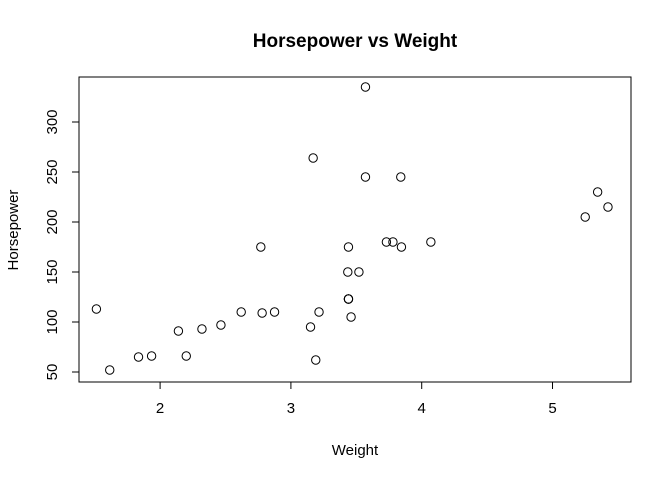 Image resolution: width=672 pixels, height=480 pixels. I want to click on x-axis: 2 3 4 5, so click(356, 399).